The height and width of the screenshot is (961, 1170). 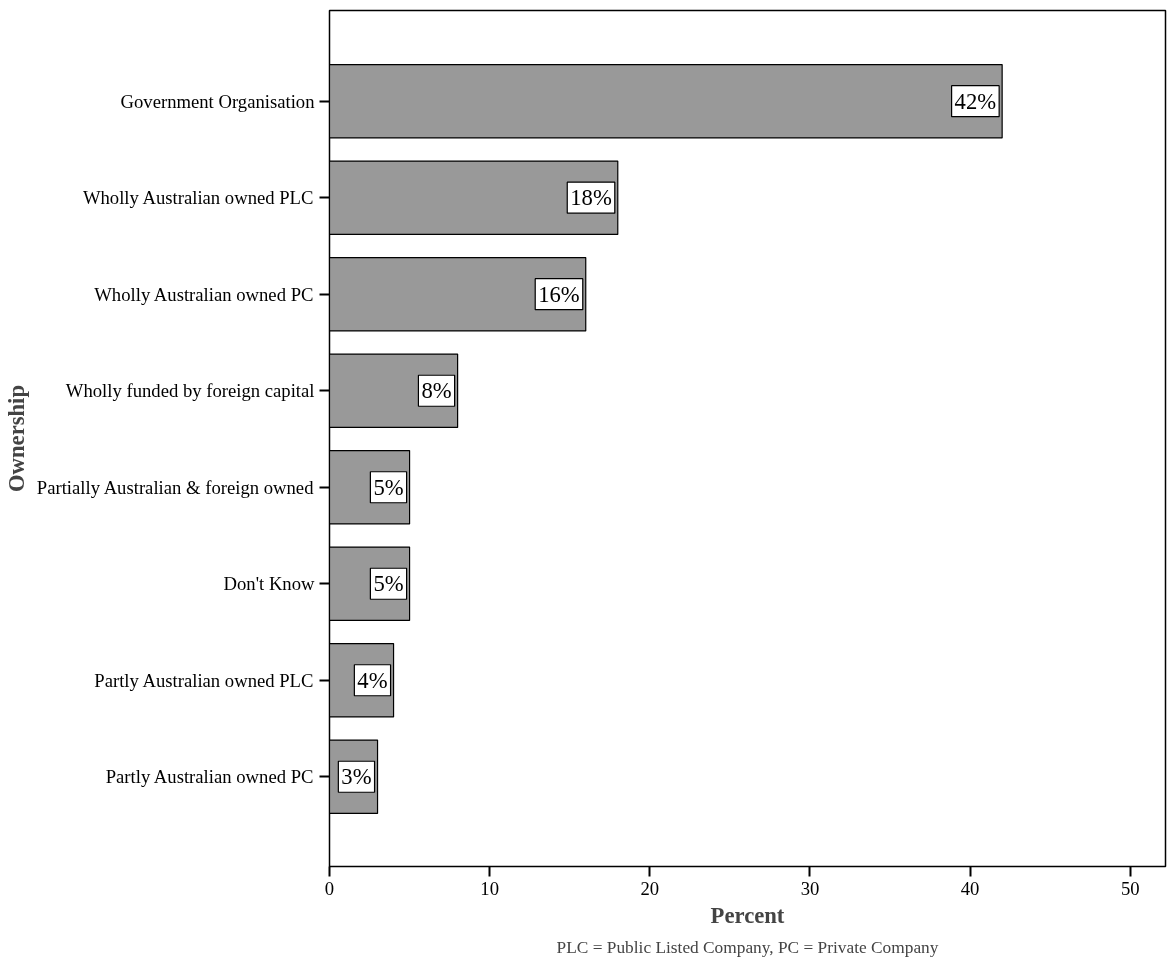 I want to click on y-tick-label: Partly Australian owned PC, so click(x=209, y=777).